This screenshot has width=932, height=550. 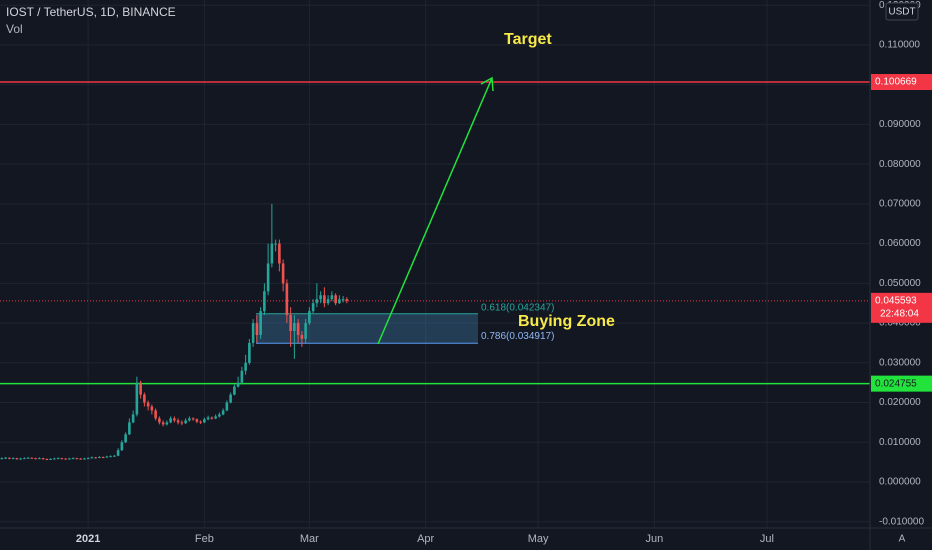 I want to click on y-tick-label: 0.060000, so click(x=900, y=243).